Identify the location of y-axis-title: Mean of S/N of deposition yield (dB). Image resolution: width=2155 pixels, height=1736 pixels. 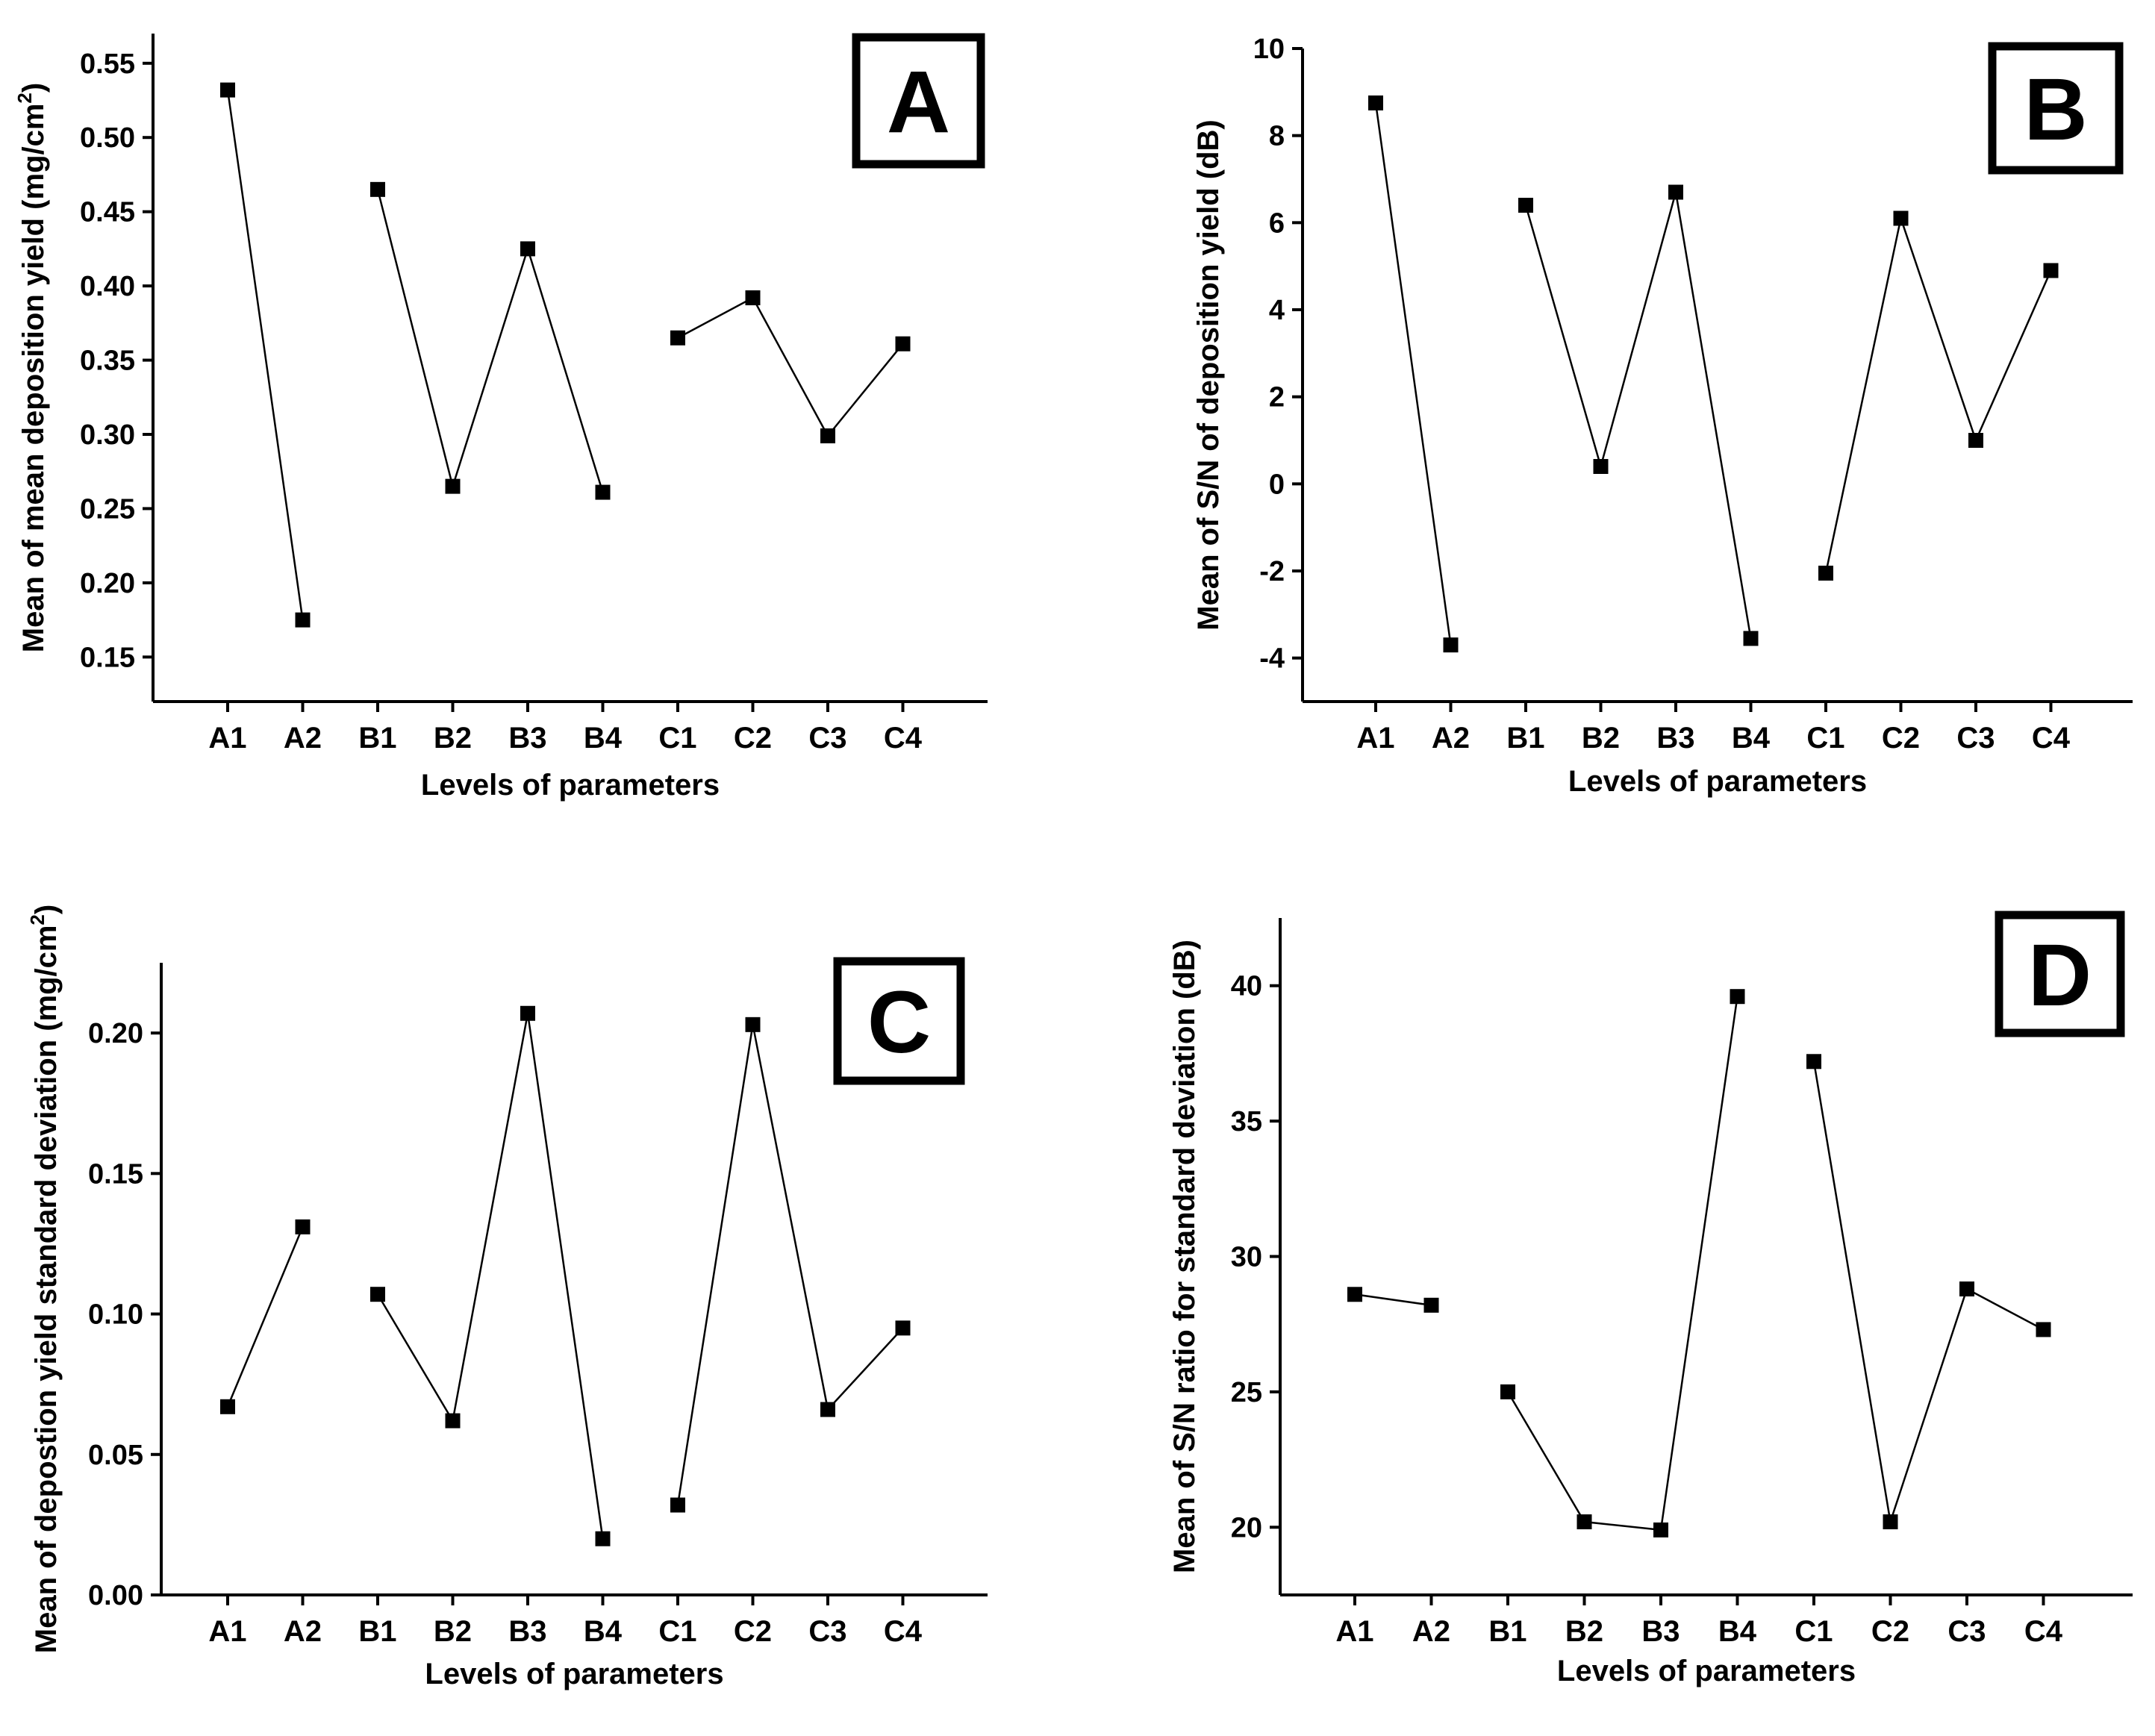
(1208, 375).